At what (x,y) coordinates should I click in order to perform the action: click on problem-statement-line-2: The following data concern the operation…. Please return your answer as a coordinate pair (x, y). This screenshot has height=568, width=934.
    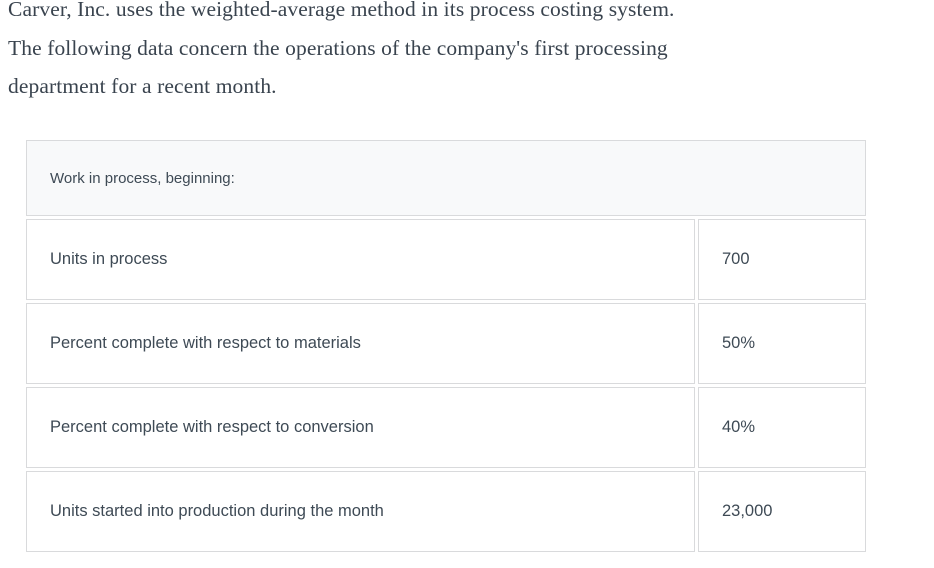
    Looking at the image, I should click on (338, 47).